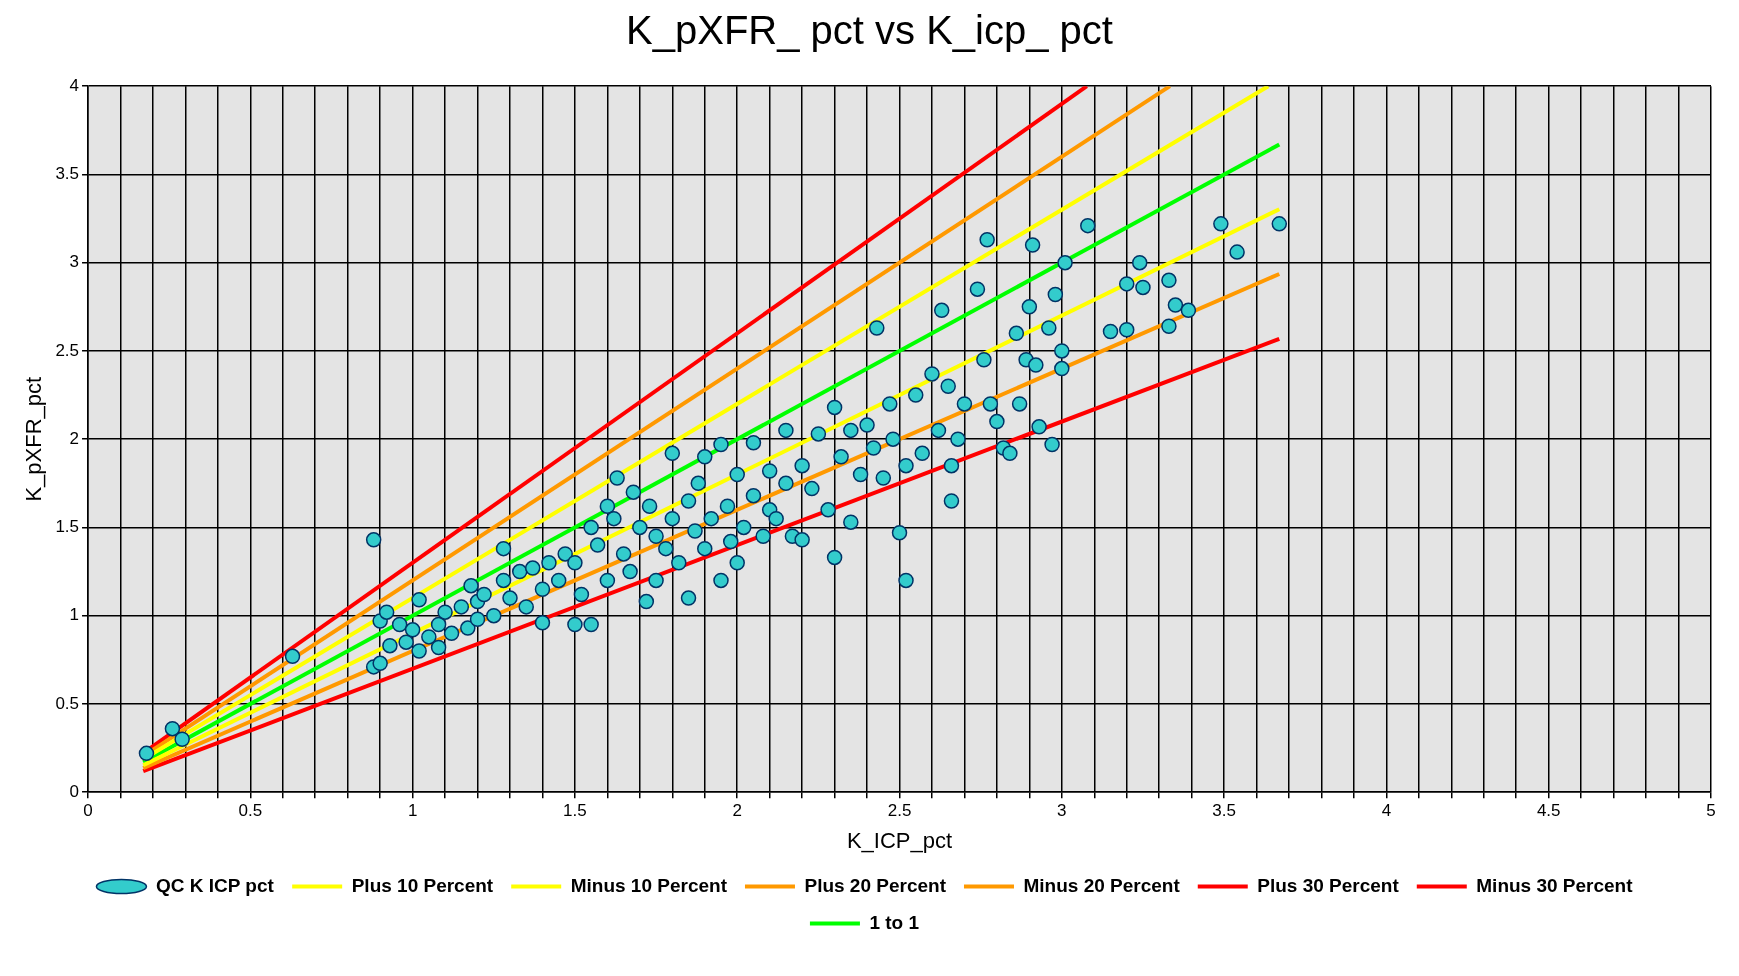 The height and width of the screenshot is (976, 1739). I want to click on y-tick-label: 3.5, so click(67, 174).